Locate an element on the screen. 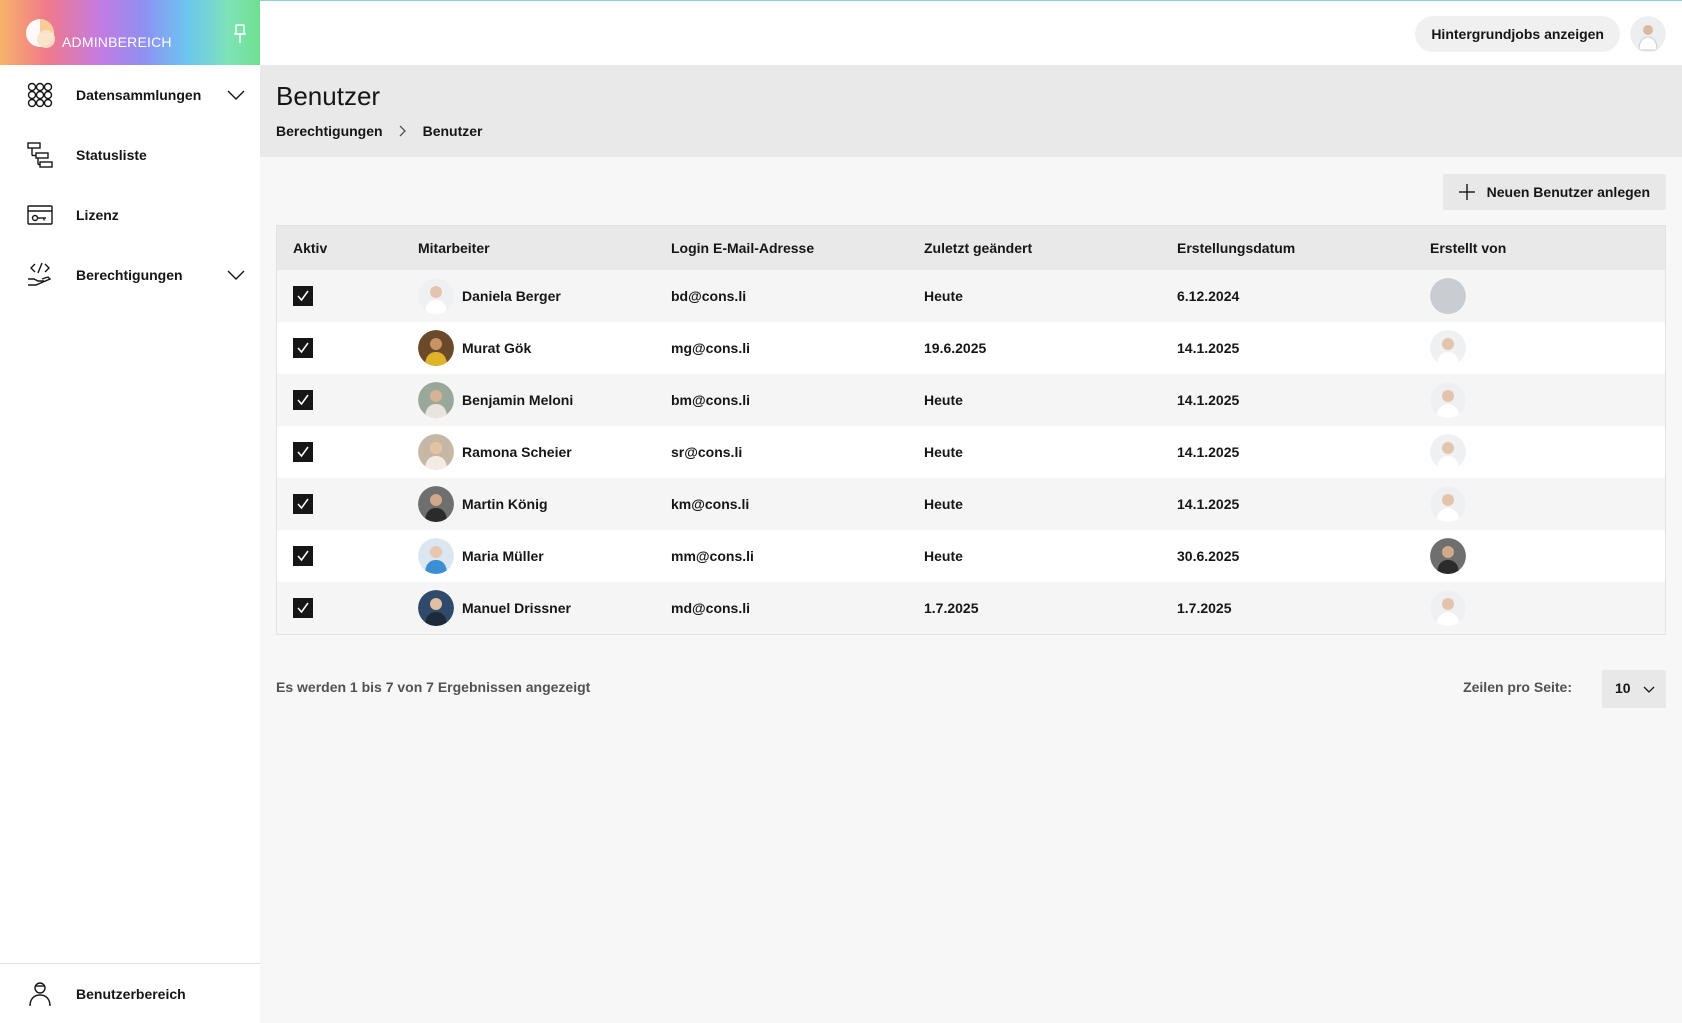  sidebar-item-lizenz: Lizenz is located at coordinates (130, 215).